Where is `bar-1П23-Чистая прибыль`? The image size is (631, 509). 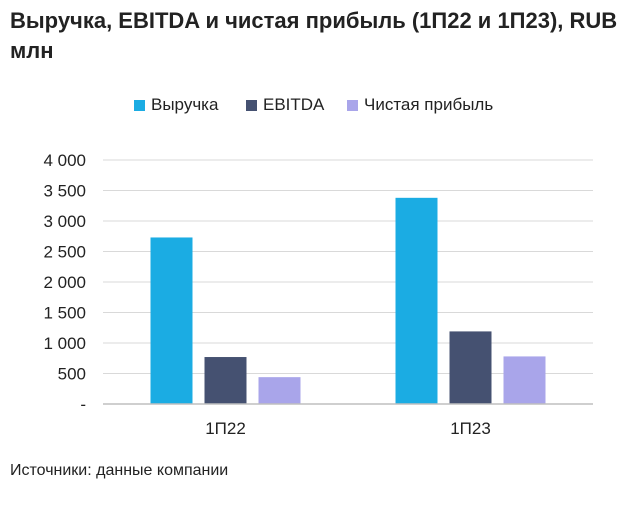 bar-1П23-Чистая прибыль is located at coordinates (524, 380).